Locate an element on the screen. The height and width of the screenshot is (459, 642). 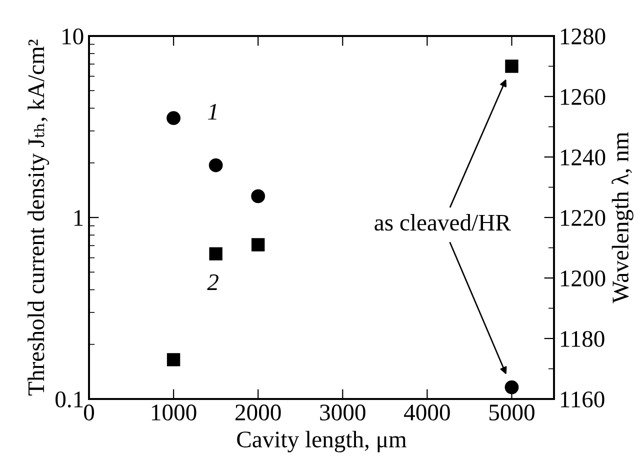
x-tick-label: 1000 is located at coordinates (174, 412).